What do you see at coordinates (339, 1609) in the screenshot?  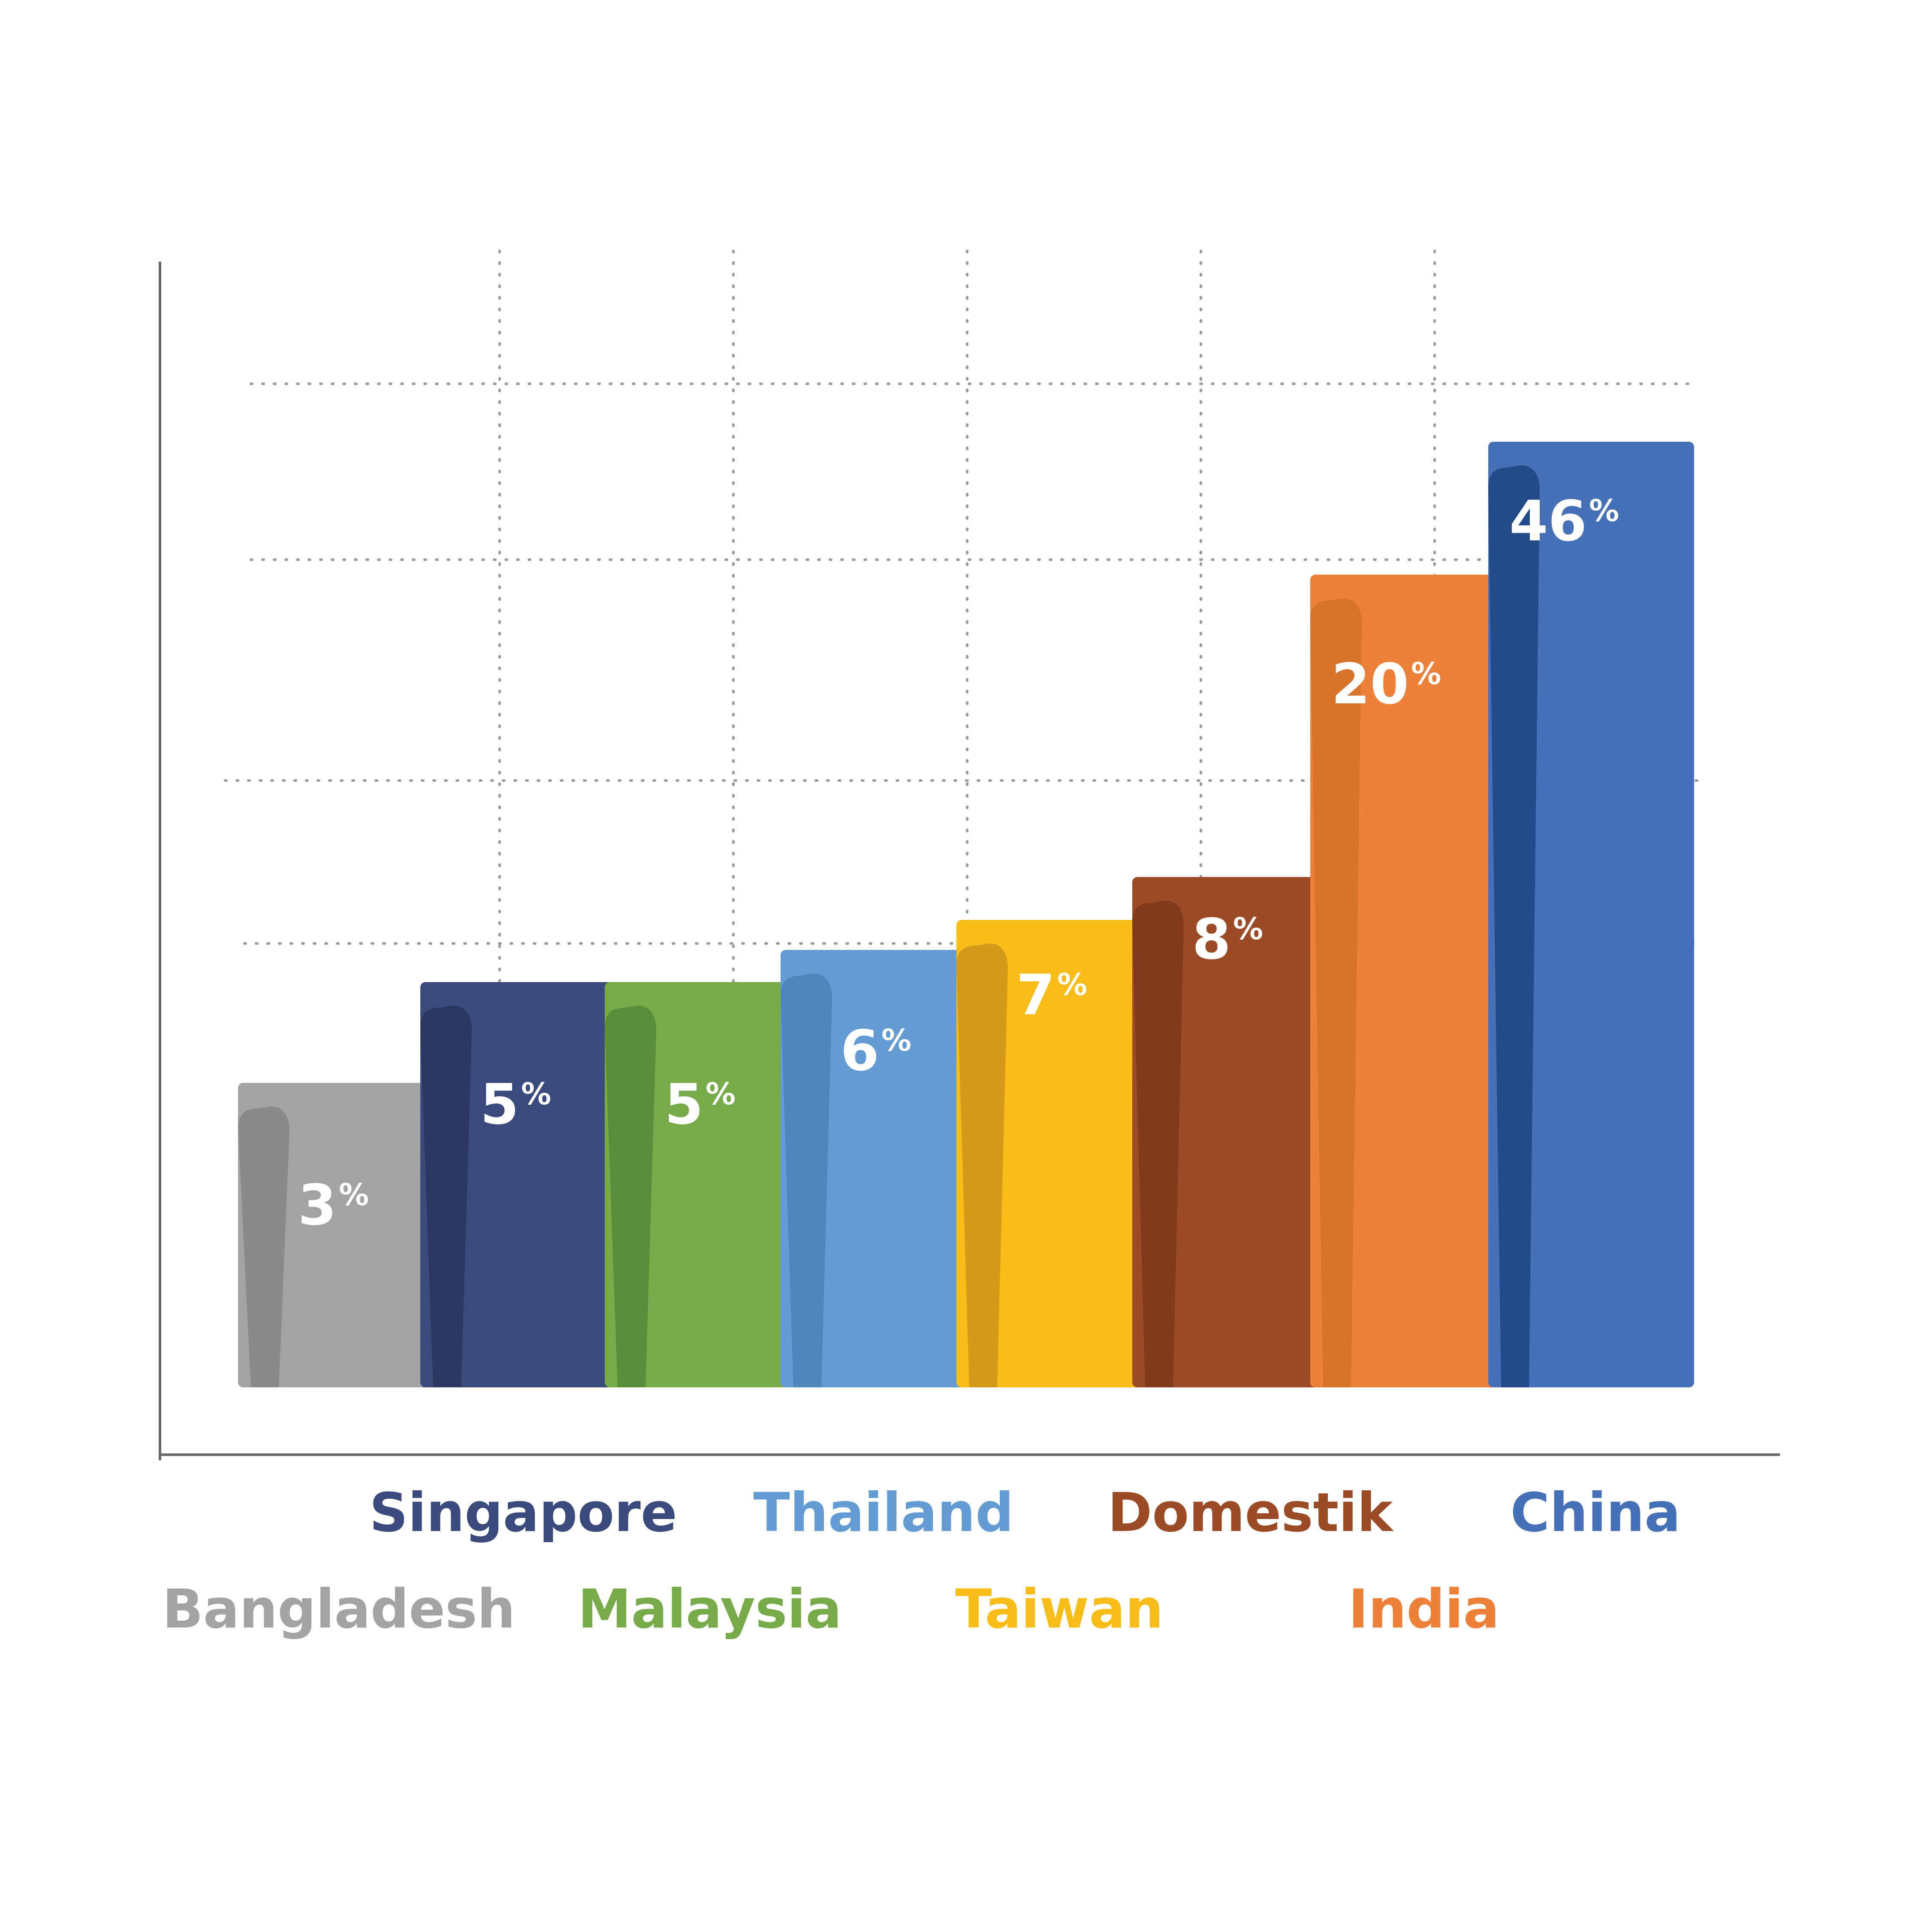 I see `category-label-bangladesh: Bangladesh` at bounding box center [339, 1609].